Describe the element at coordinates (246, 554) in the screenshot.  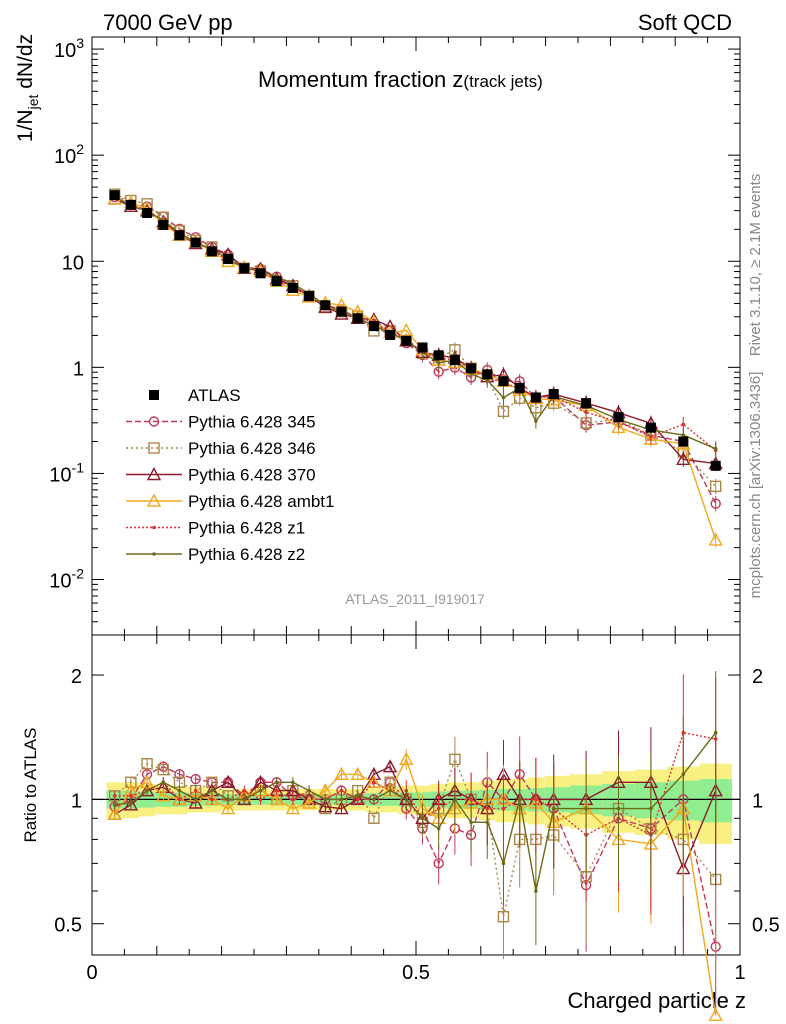
I see `legend-label: Pythia 6.428 z2` at that location.